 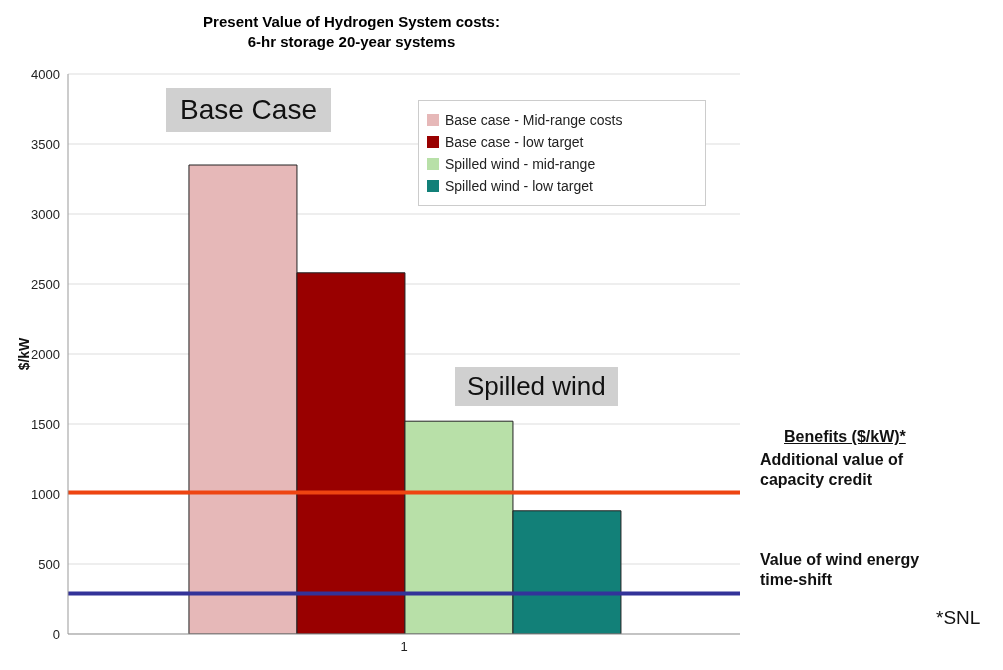 What do you see at coordinates (45, 144) in the screenshot?
I see `y-tick-label: 3500` at bounding box center [45, 144].